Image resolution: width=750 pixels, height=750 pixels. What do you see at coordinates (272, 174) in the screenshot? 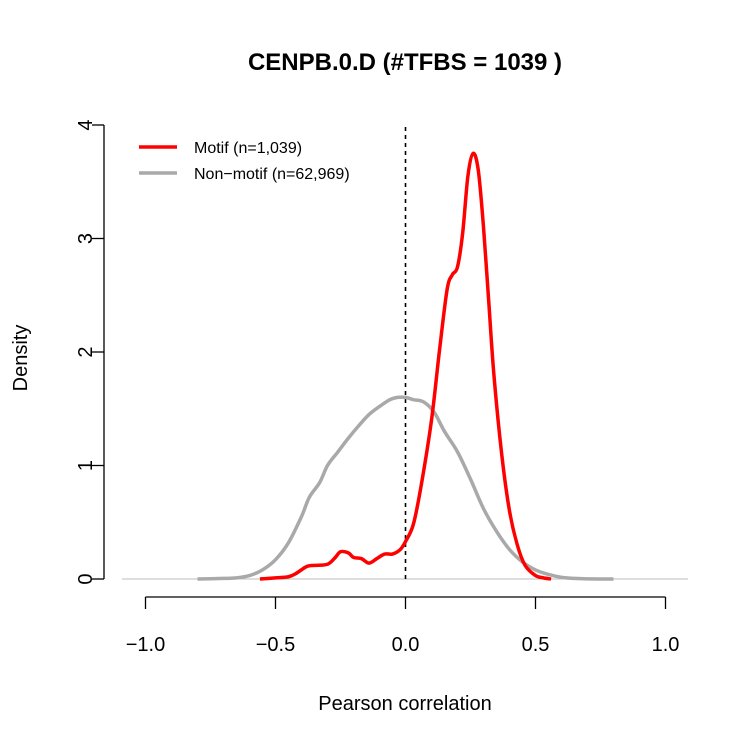
I see `legend-label-non-motif-n-62-969: Non−motif (n=62,969)` at bounding box center [272, 174].